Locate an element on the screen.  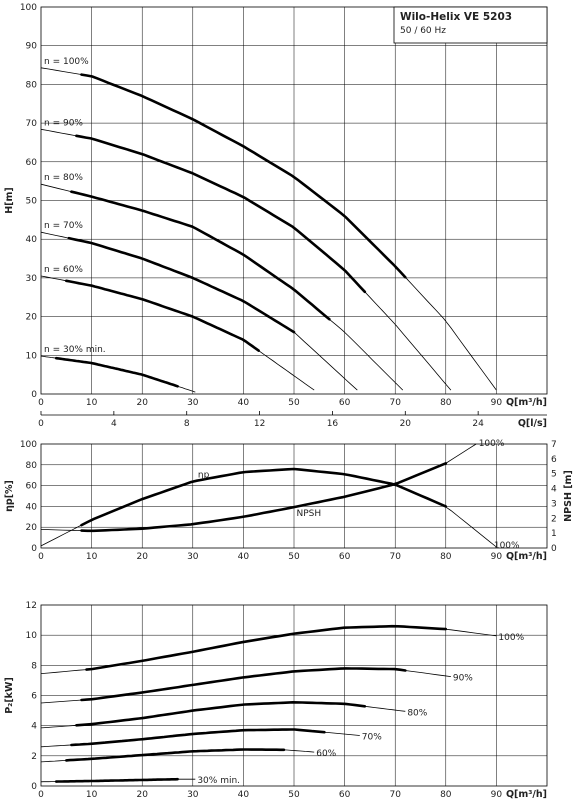
frequency-label: 50 / 60 Hz is located at coordinates (423, 31).